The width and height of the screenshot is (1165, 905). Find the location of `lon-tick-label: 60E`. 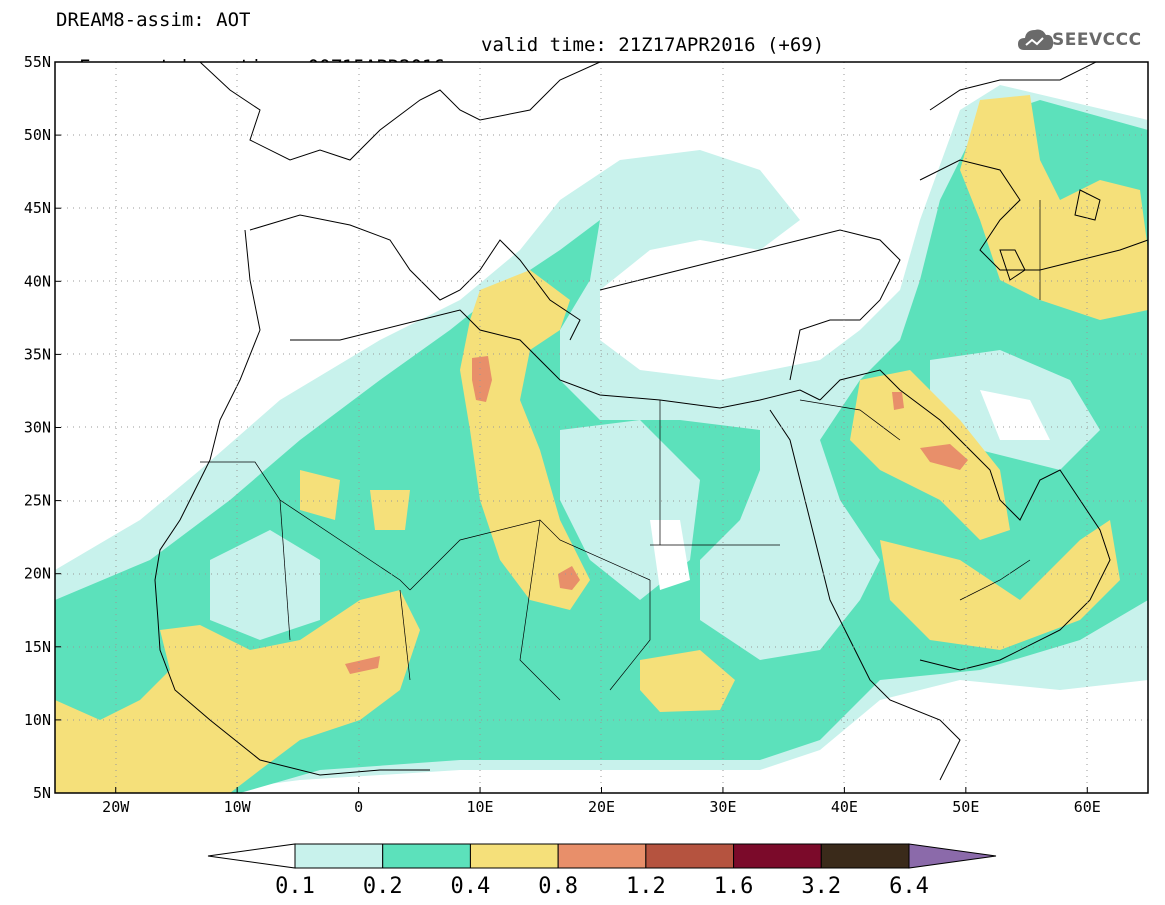

lon-tick-label: 60E is located at coordinates (1087, 807).